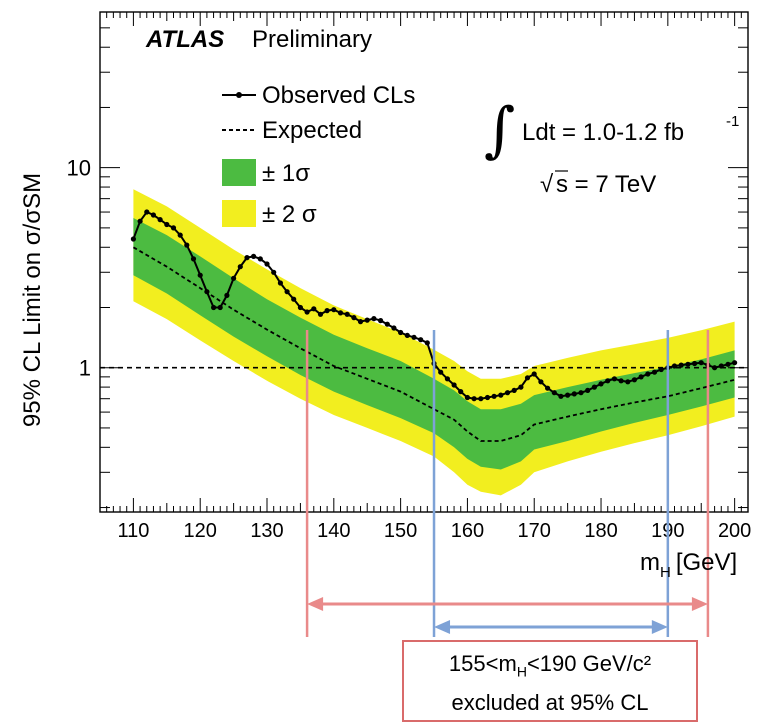 The image size is (762, 727). Describe the element at coordinates (550, 703) in the screenshot. I see `exclusion-text-line2: excluded at 95% CL` at that location.